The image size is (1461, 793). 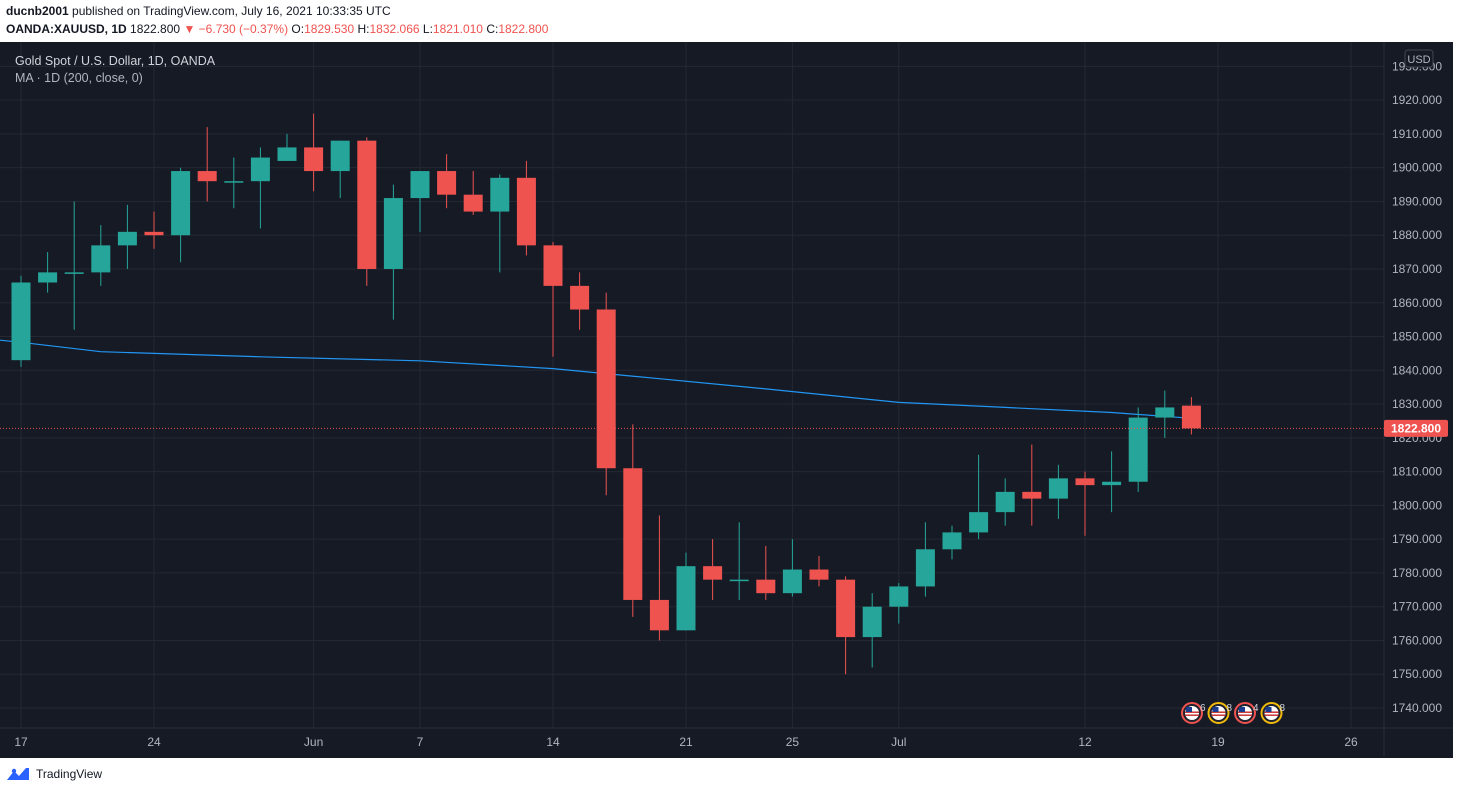 What do you see at coordinates (1416, 428) in the screenshot?
I see `last-price-badge` at bounding box center [1416, 428].